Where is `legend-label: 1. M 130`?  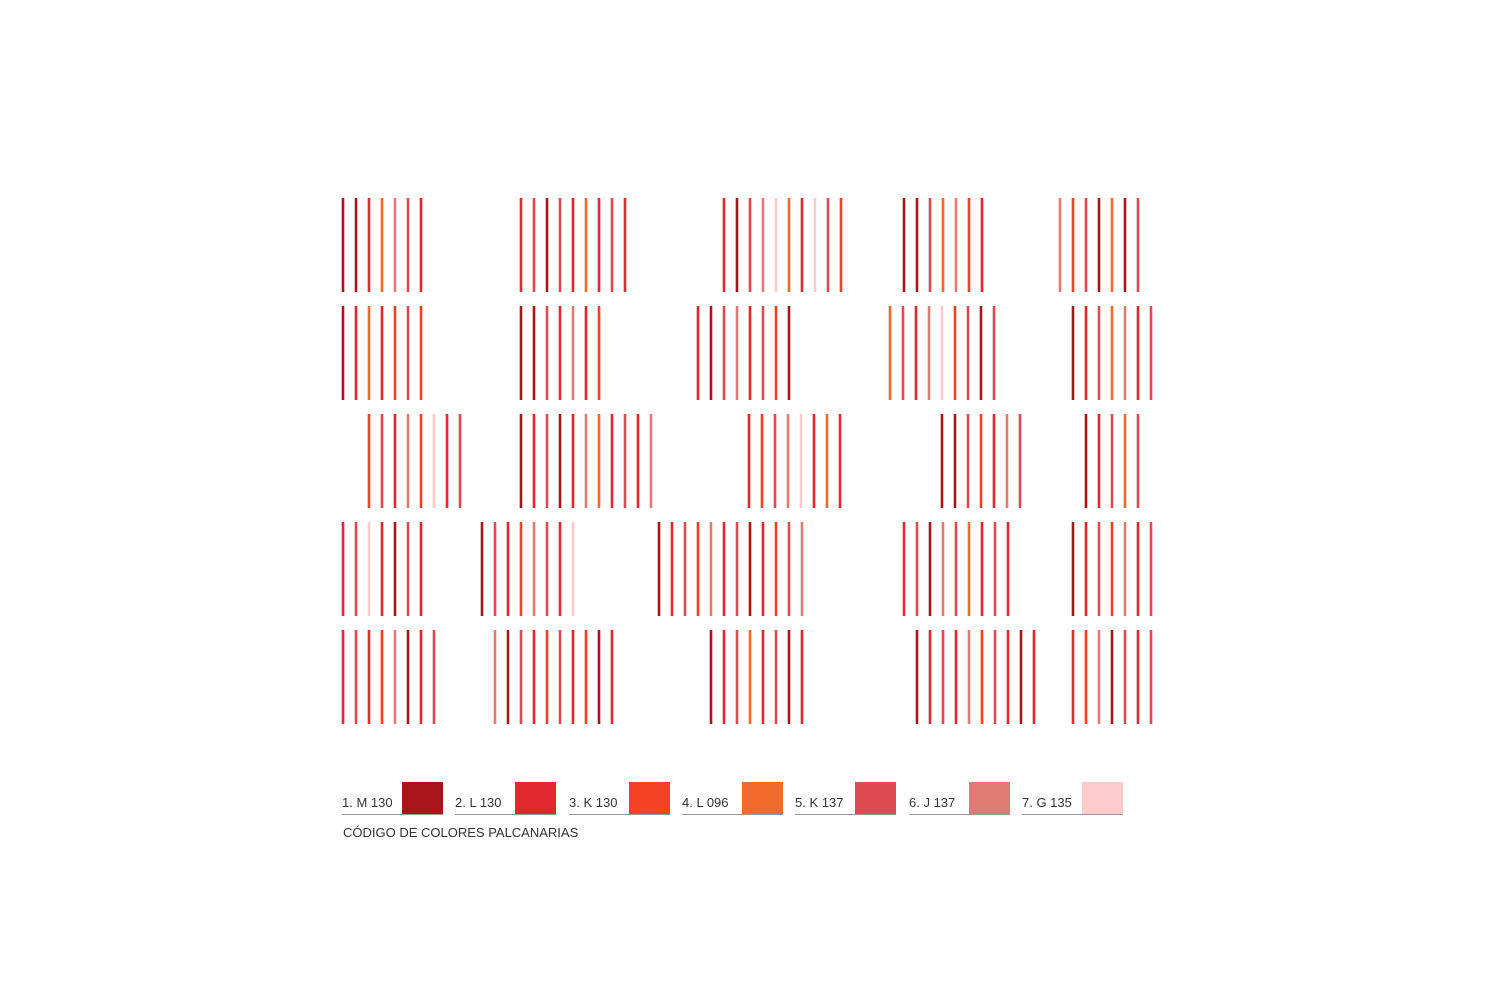
legend-label: 1. M 130 is located at coordinates (367, 802).